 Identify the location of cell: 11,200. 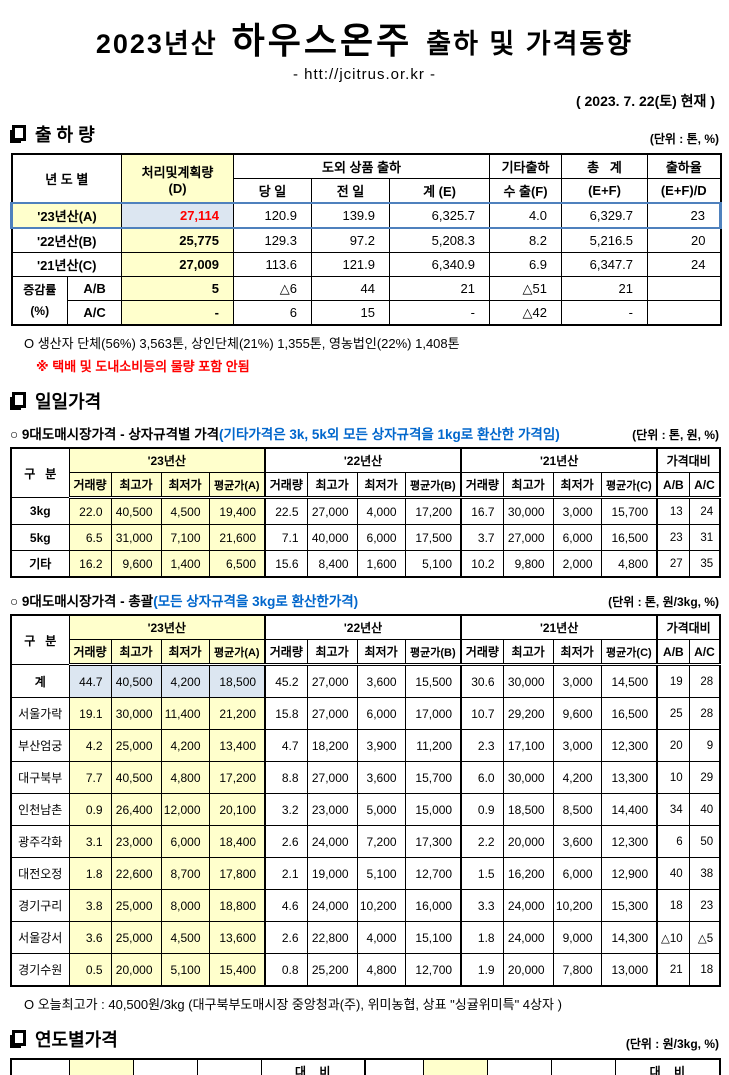
(433, 745).